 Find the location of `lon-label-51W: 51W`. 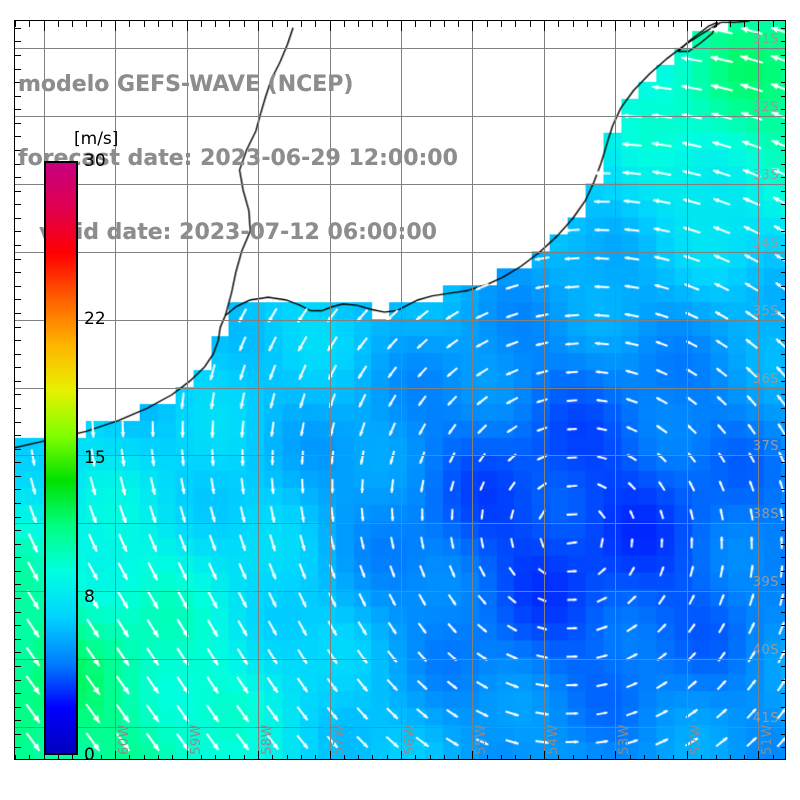

lon-label-51W: 51W is located at coordinates (768, 739).